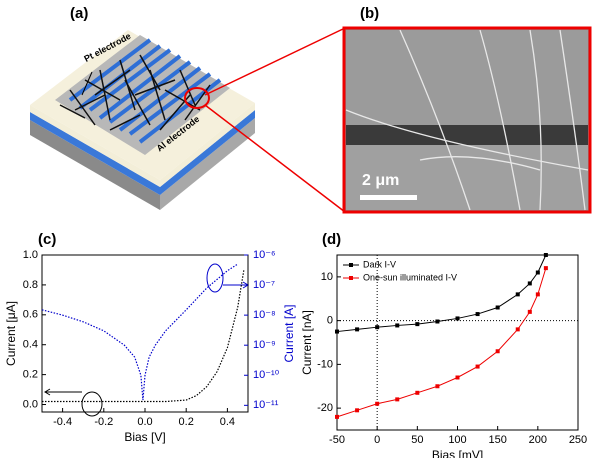  What do you see at coordinates (330, 321) in the screenshot?
I see `y-tick-label: 0` at bounding box center [330, 321].